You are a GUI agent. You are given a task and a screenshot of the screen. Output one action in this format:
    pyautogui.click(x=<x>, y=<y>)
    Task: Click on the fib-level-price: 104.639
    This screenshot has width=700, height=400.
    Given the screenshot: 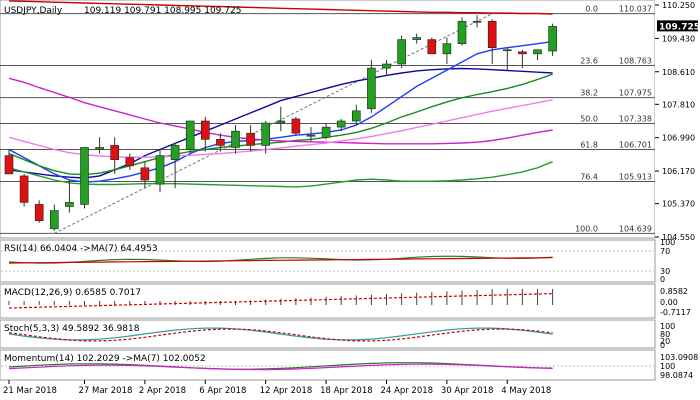 What is the action you would take?
    pyautogui.click(x=635, y=228)
    